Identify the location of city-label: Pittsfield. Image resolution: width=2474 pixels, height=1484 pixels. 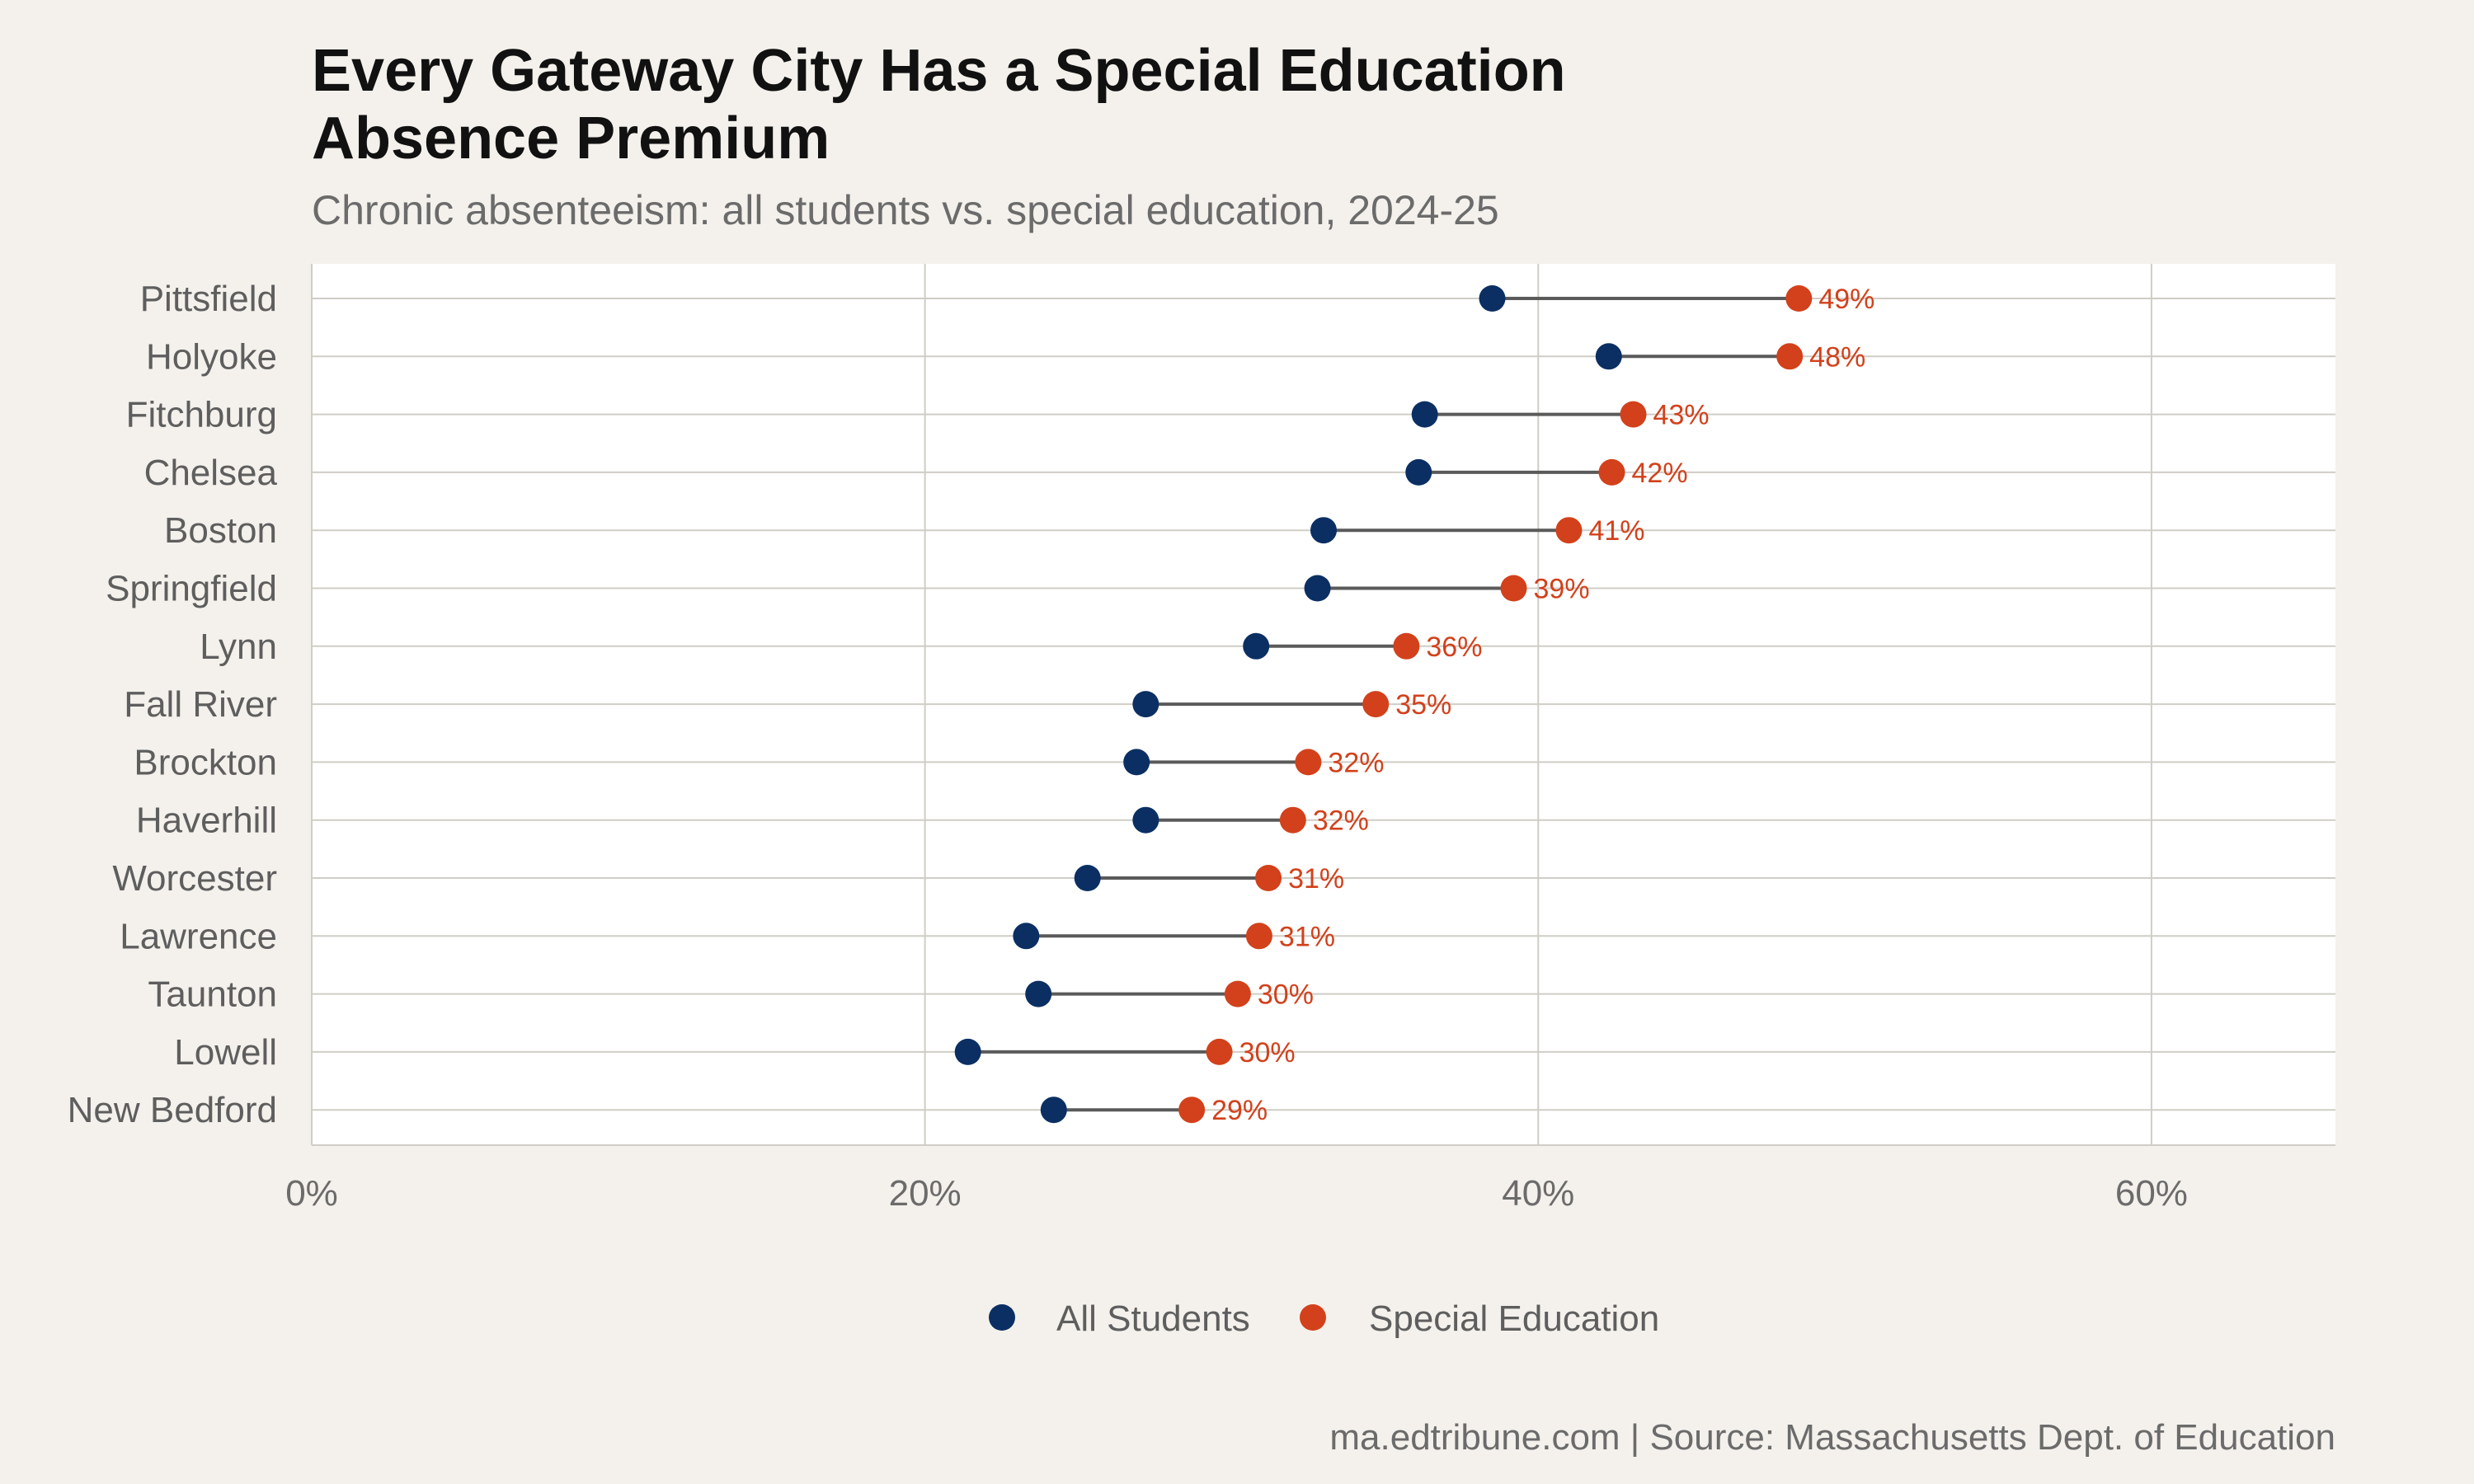
(208, 299).